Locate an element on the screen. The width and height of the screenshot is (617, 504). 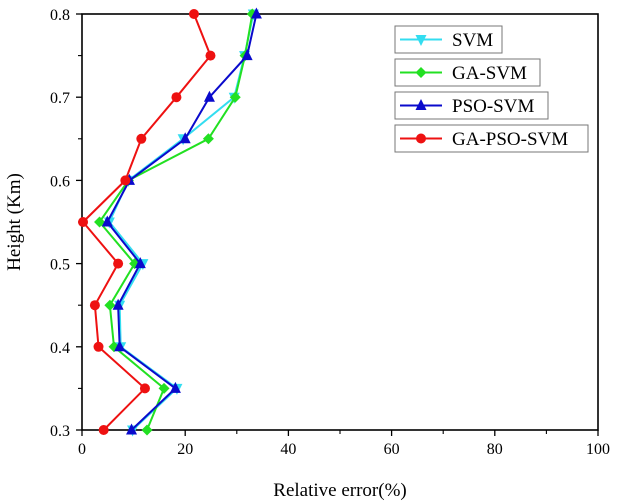
x-tick-label: 80 is located at coordinates (495, 449).